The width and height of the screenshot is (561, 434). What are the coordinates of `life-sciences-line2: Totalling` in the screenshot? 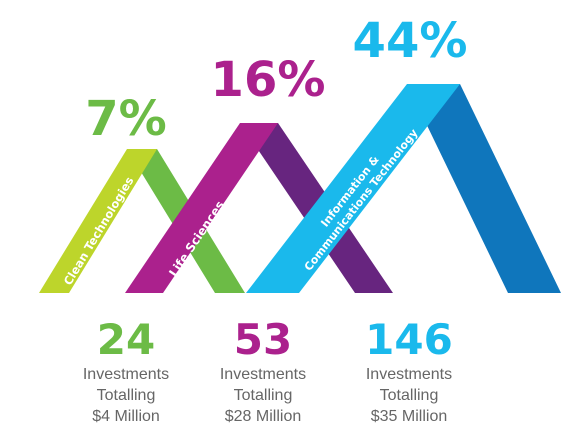 It's located at (263, 395).